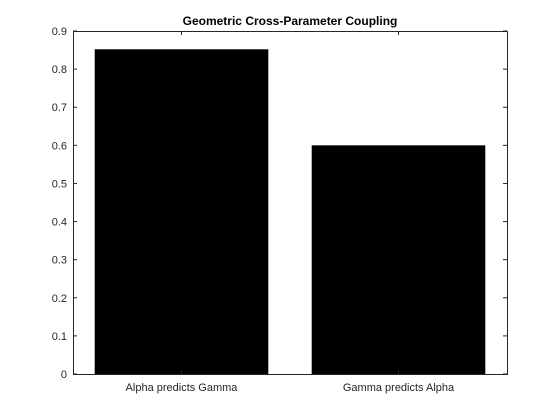 The width and height of the screenshot is (560, 420). I want to click on y-tick-label: 0, so click(64, 375).